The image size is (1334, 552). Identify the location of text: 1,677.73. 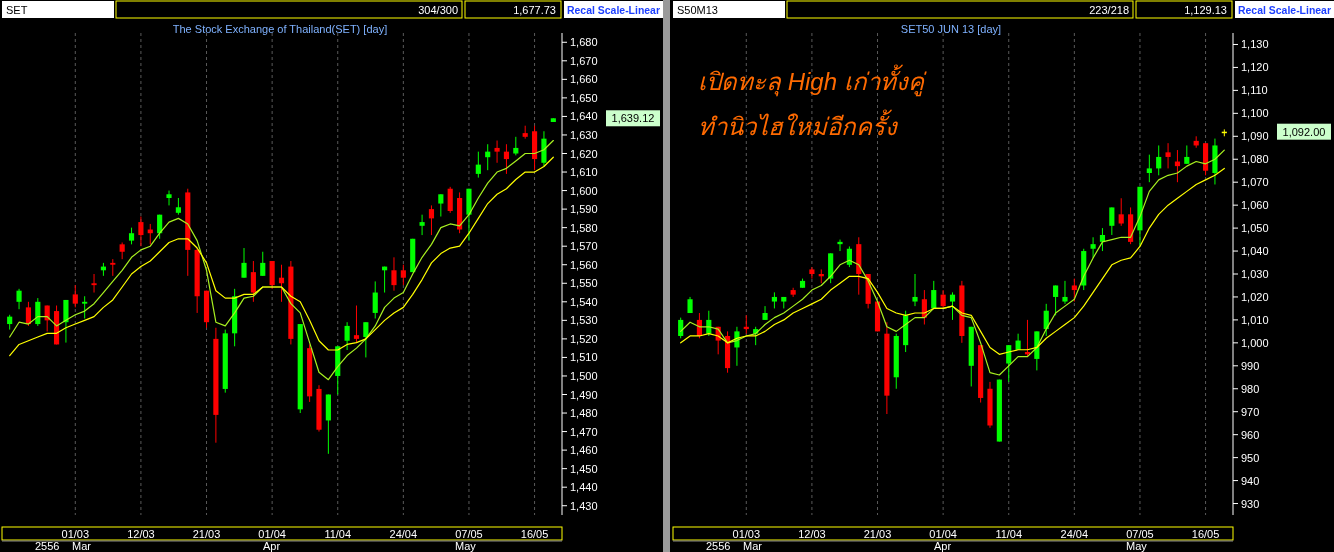
(534, 10).